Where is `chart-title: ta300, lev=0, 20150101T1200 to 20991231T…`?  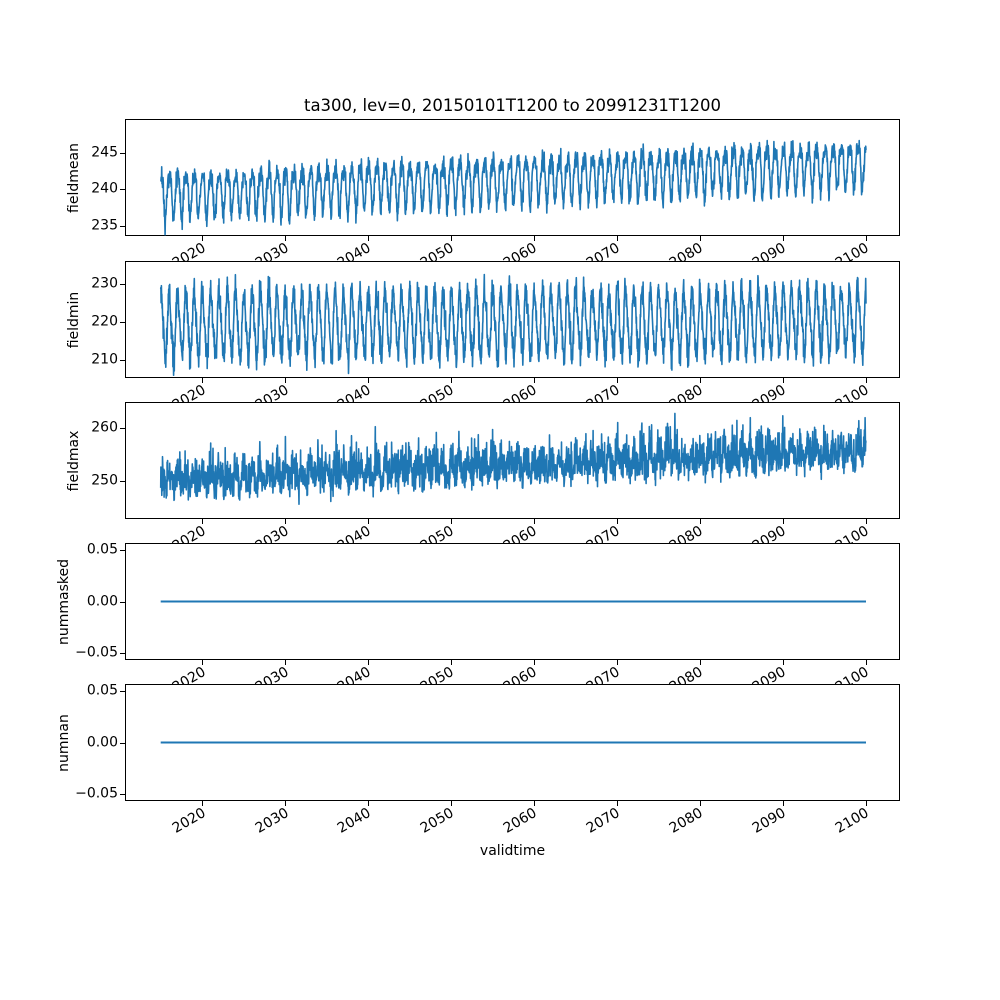
chart-title: ta300, lev=0, 20150101T1200 to 20991231T… is located at coordinates (512, 105).